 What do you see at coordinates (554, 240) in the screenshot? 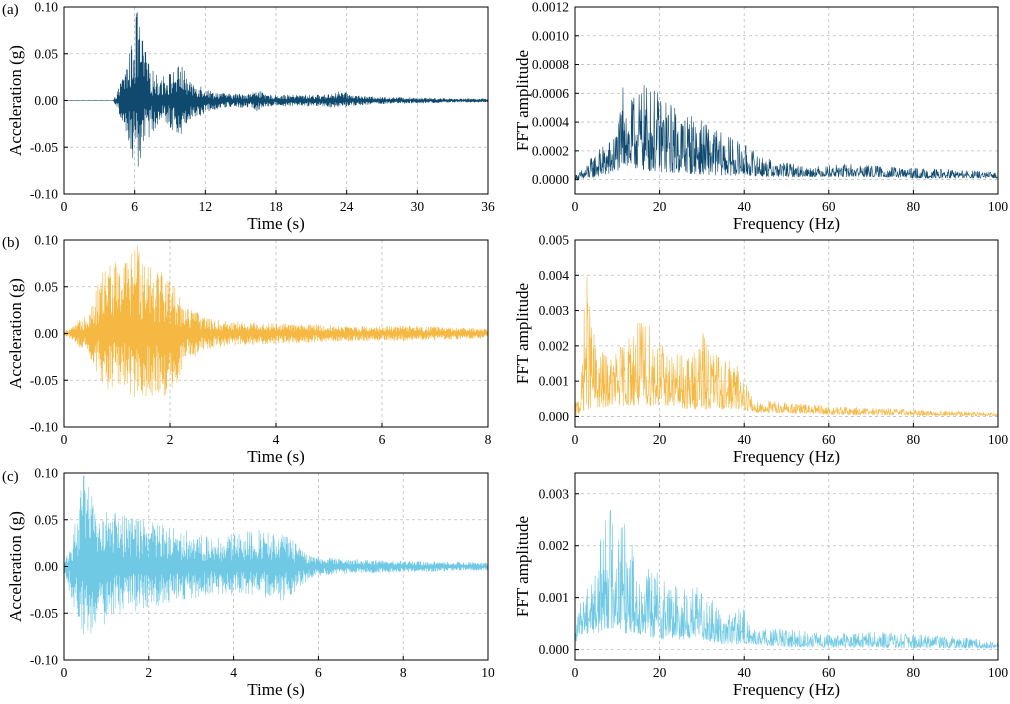
I see `y-tick-label: 0.005` at bounding box center [554, 240].